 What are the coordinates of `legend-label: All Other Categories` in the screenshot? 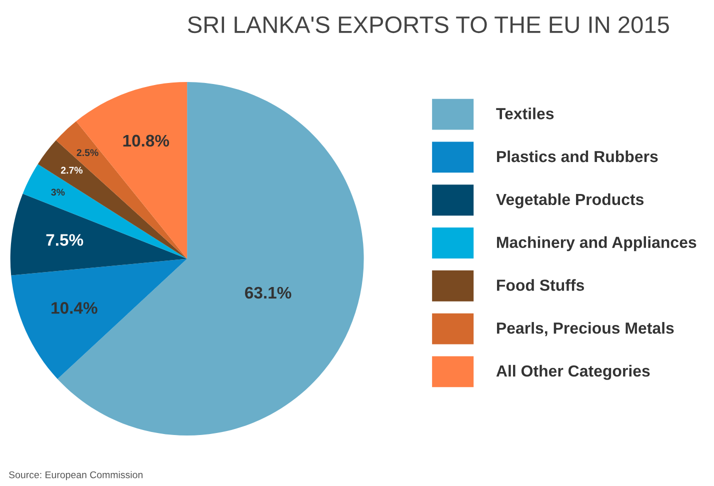 It's located at (573, 372).